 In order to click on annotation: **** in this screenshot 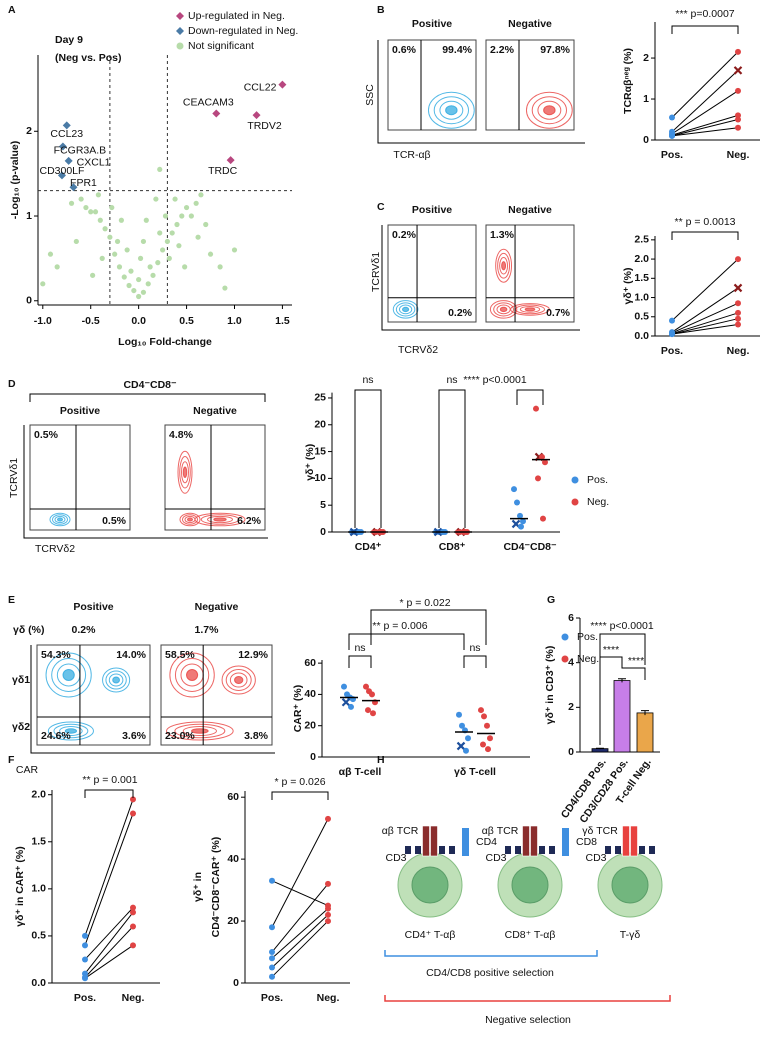, I will do `click(636, 661)`.